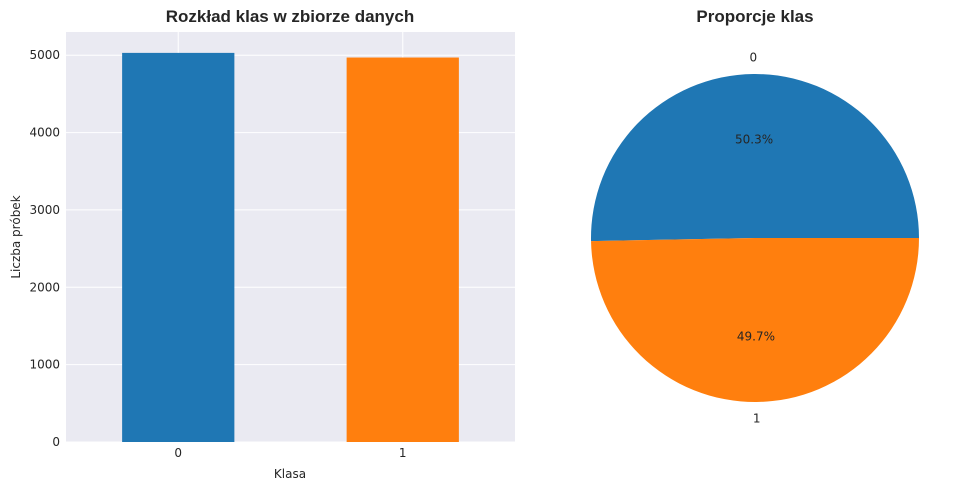 The image size is (970, 490). I want to click on bar-y-tick-label: 2000, so click(44, 287).